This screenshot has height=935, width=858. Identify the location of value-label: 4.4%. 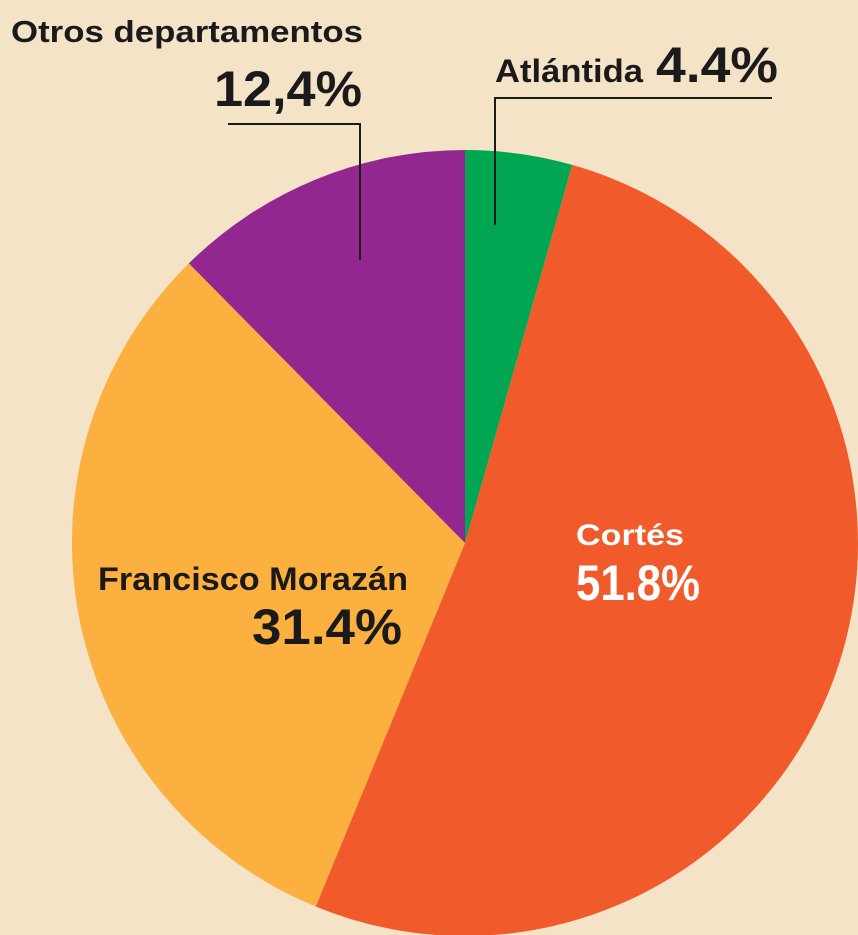
(717, 65).